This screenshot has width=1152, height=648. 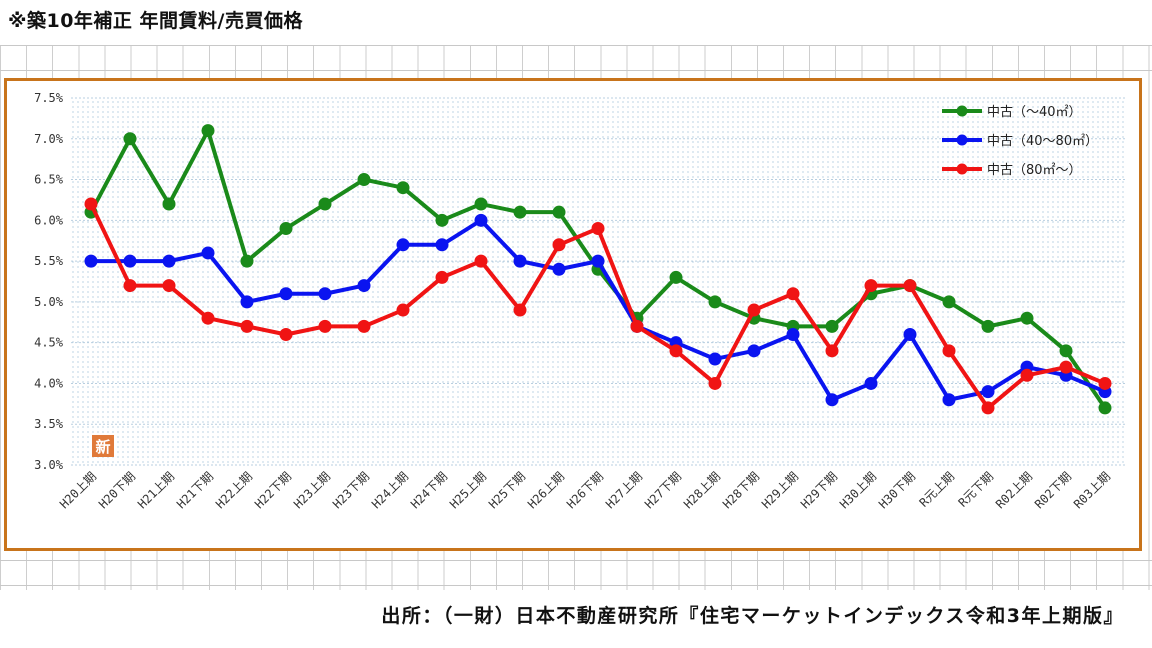 What do you see at coordinates (819, 490) in the screenshot?
I see `x-tick-label: H29下期` at bounding box center [819, 490].